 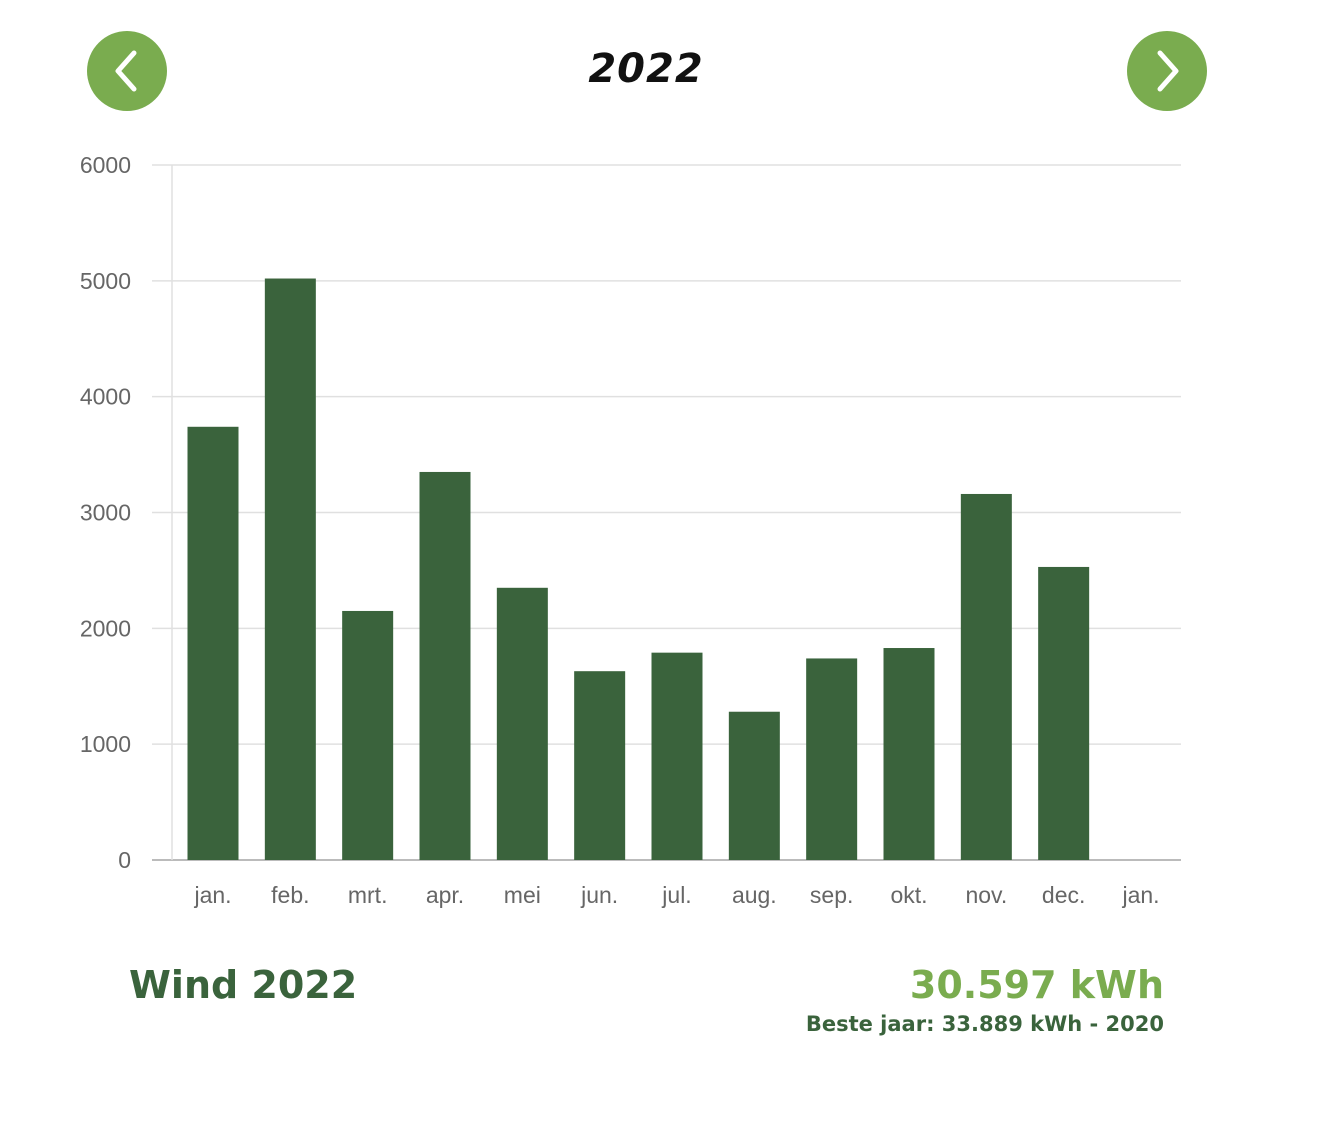 What do you see at coordinates (522, 895) in the screenshot?
I see `x-tick-label: mei` at bounding box center [522, 895].